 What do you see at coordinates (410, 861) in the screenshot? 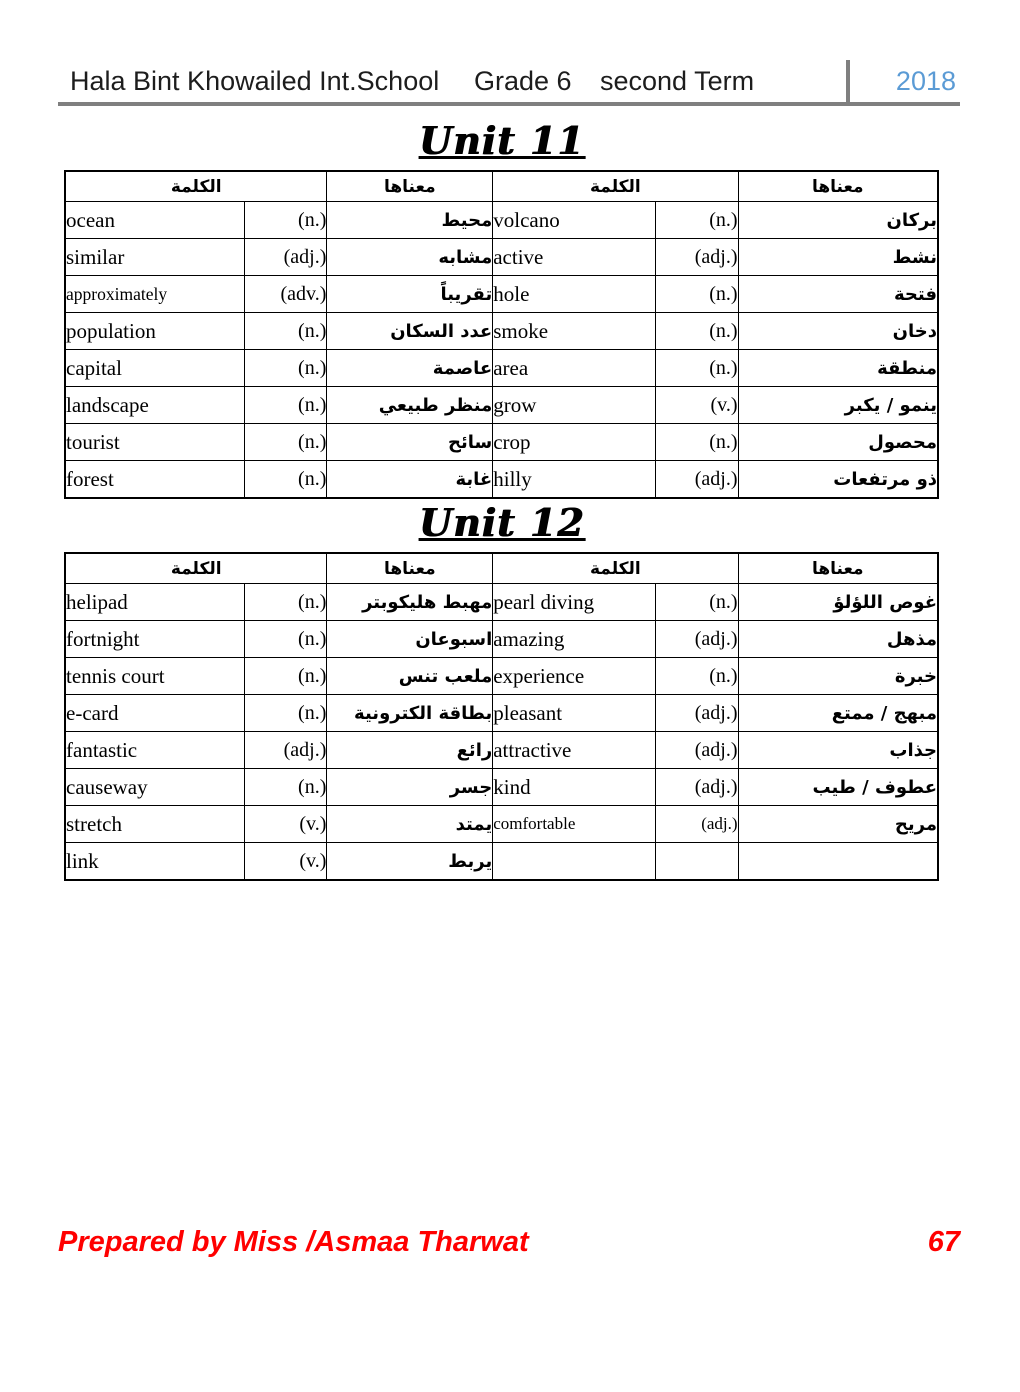
I see `cell-left-meaning: يربط` at bounding box center [410, 861].